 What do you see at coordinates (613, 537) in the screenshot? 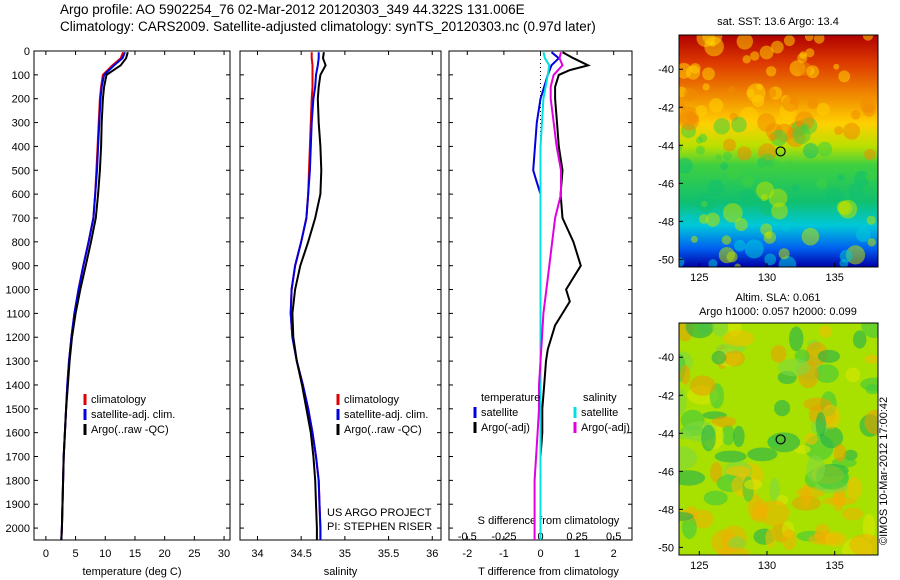
I see `s-tick-label: 0.5` at bounding box center [613, 537].